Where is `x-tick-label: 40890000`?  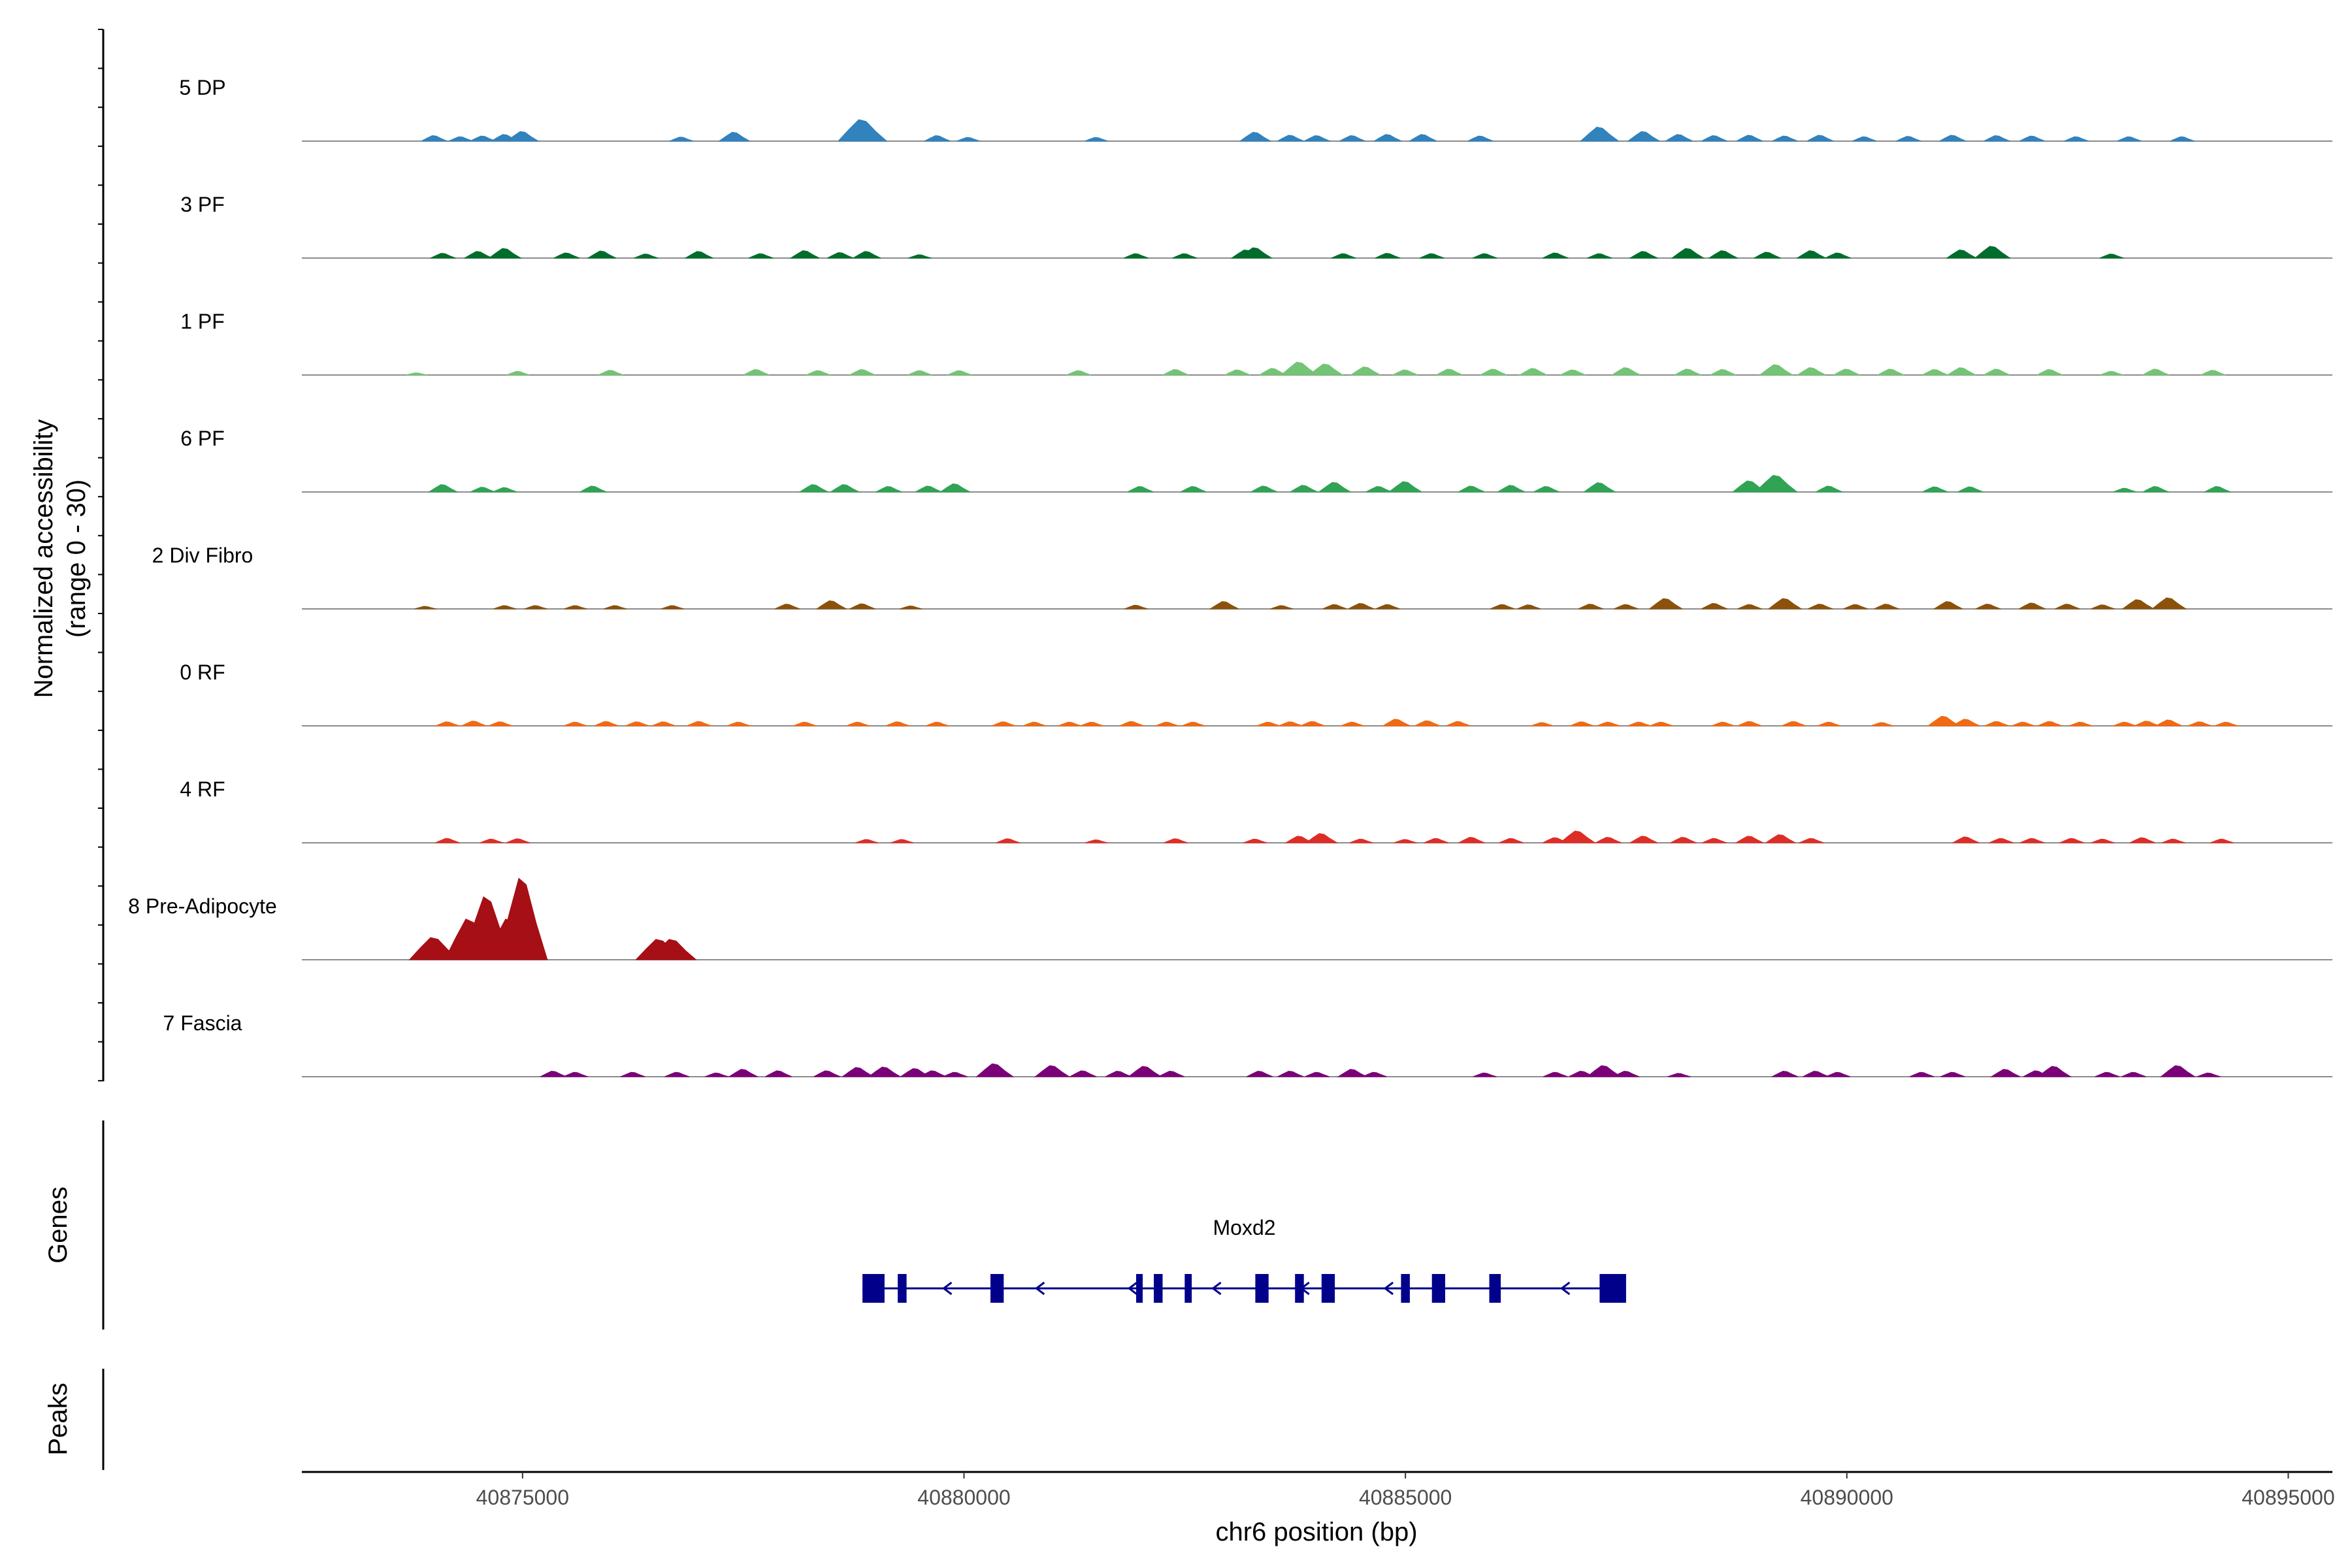
x-tick-label: 40890000 is located at coordinates (1847, 1497).